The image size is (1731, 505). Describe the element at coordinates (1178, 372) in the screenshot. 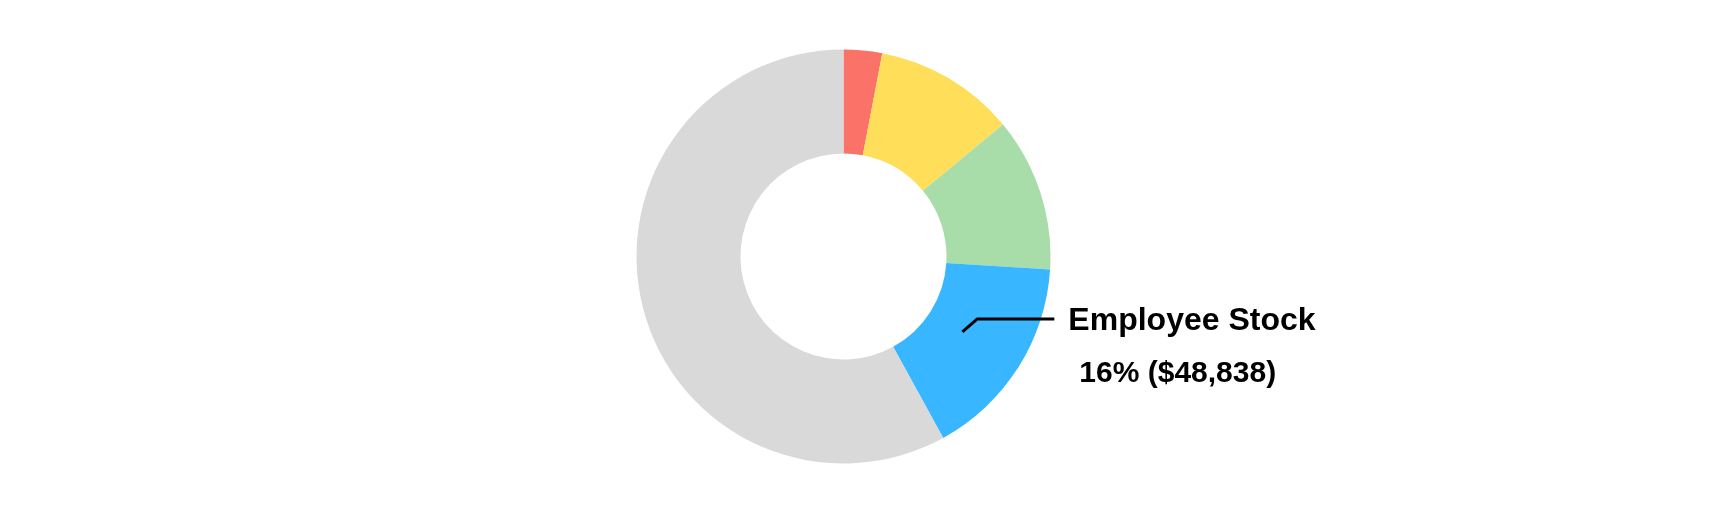

I see `data-label: 16% ($48,838)` at that location.